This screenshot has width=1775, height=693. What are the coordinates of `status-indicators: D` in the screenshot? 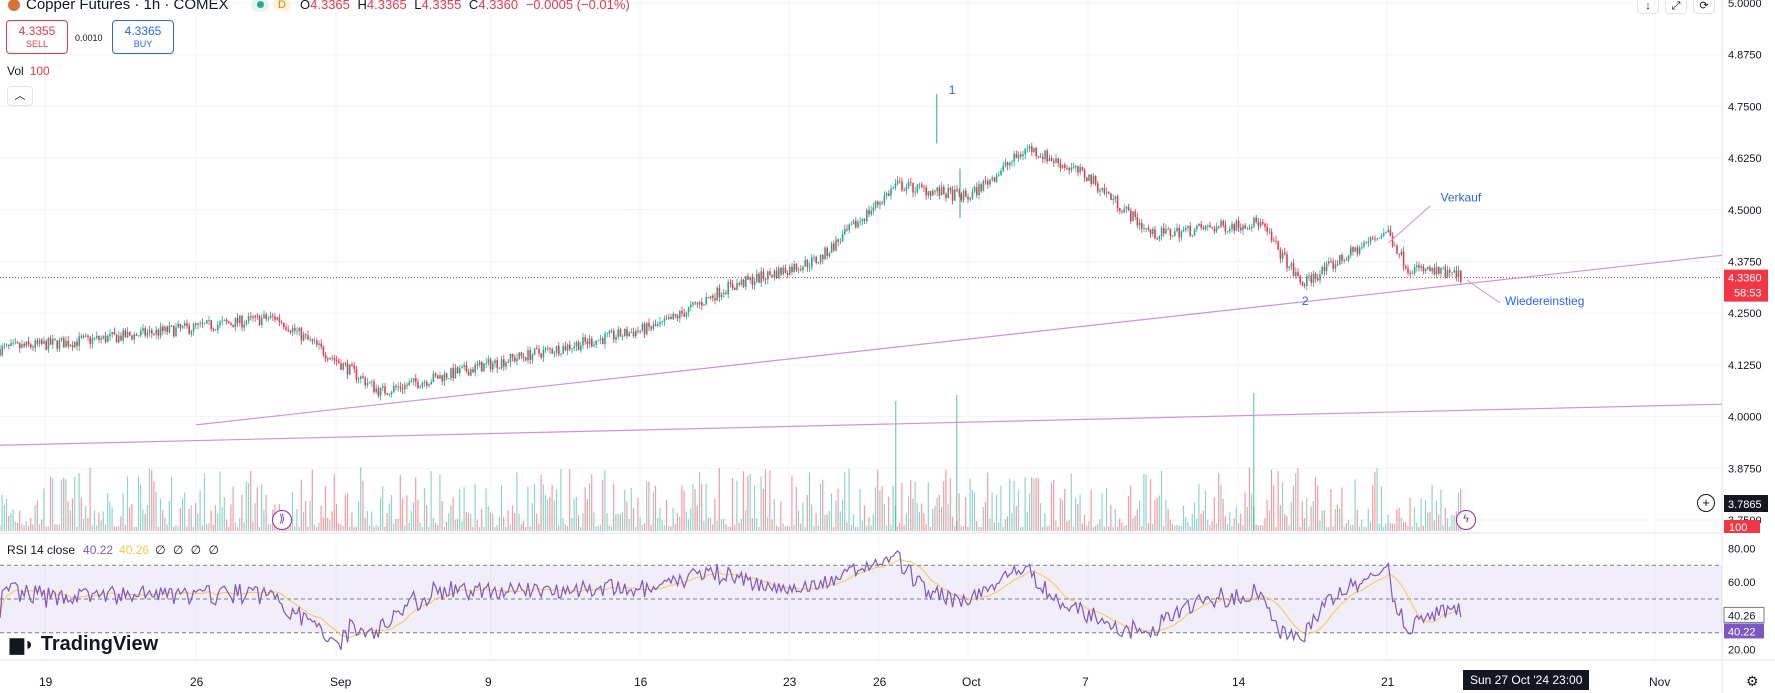 It's located at (271, 6).